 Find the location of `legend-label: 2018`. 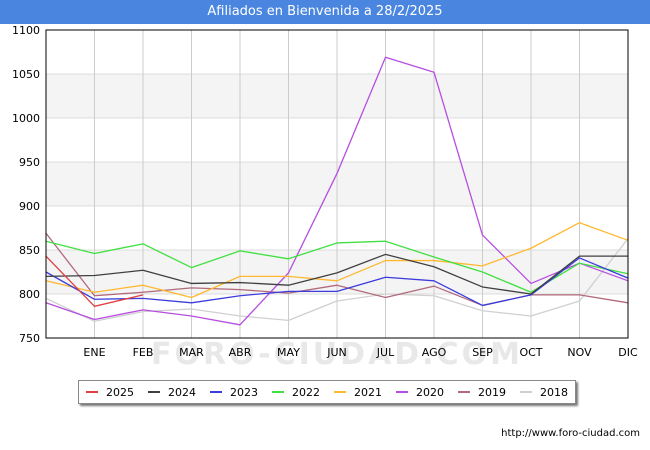

legend-label: 2018 is located at coordinates (554, 392).